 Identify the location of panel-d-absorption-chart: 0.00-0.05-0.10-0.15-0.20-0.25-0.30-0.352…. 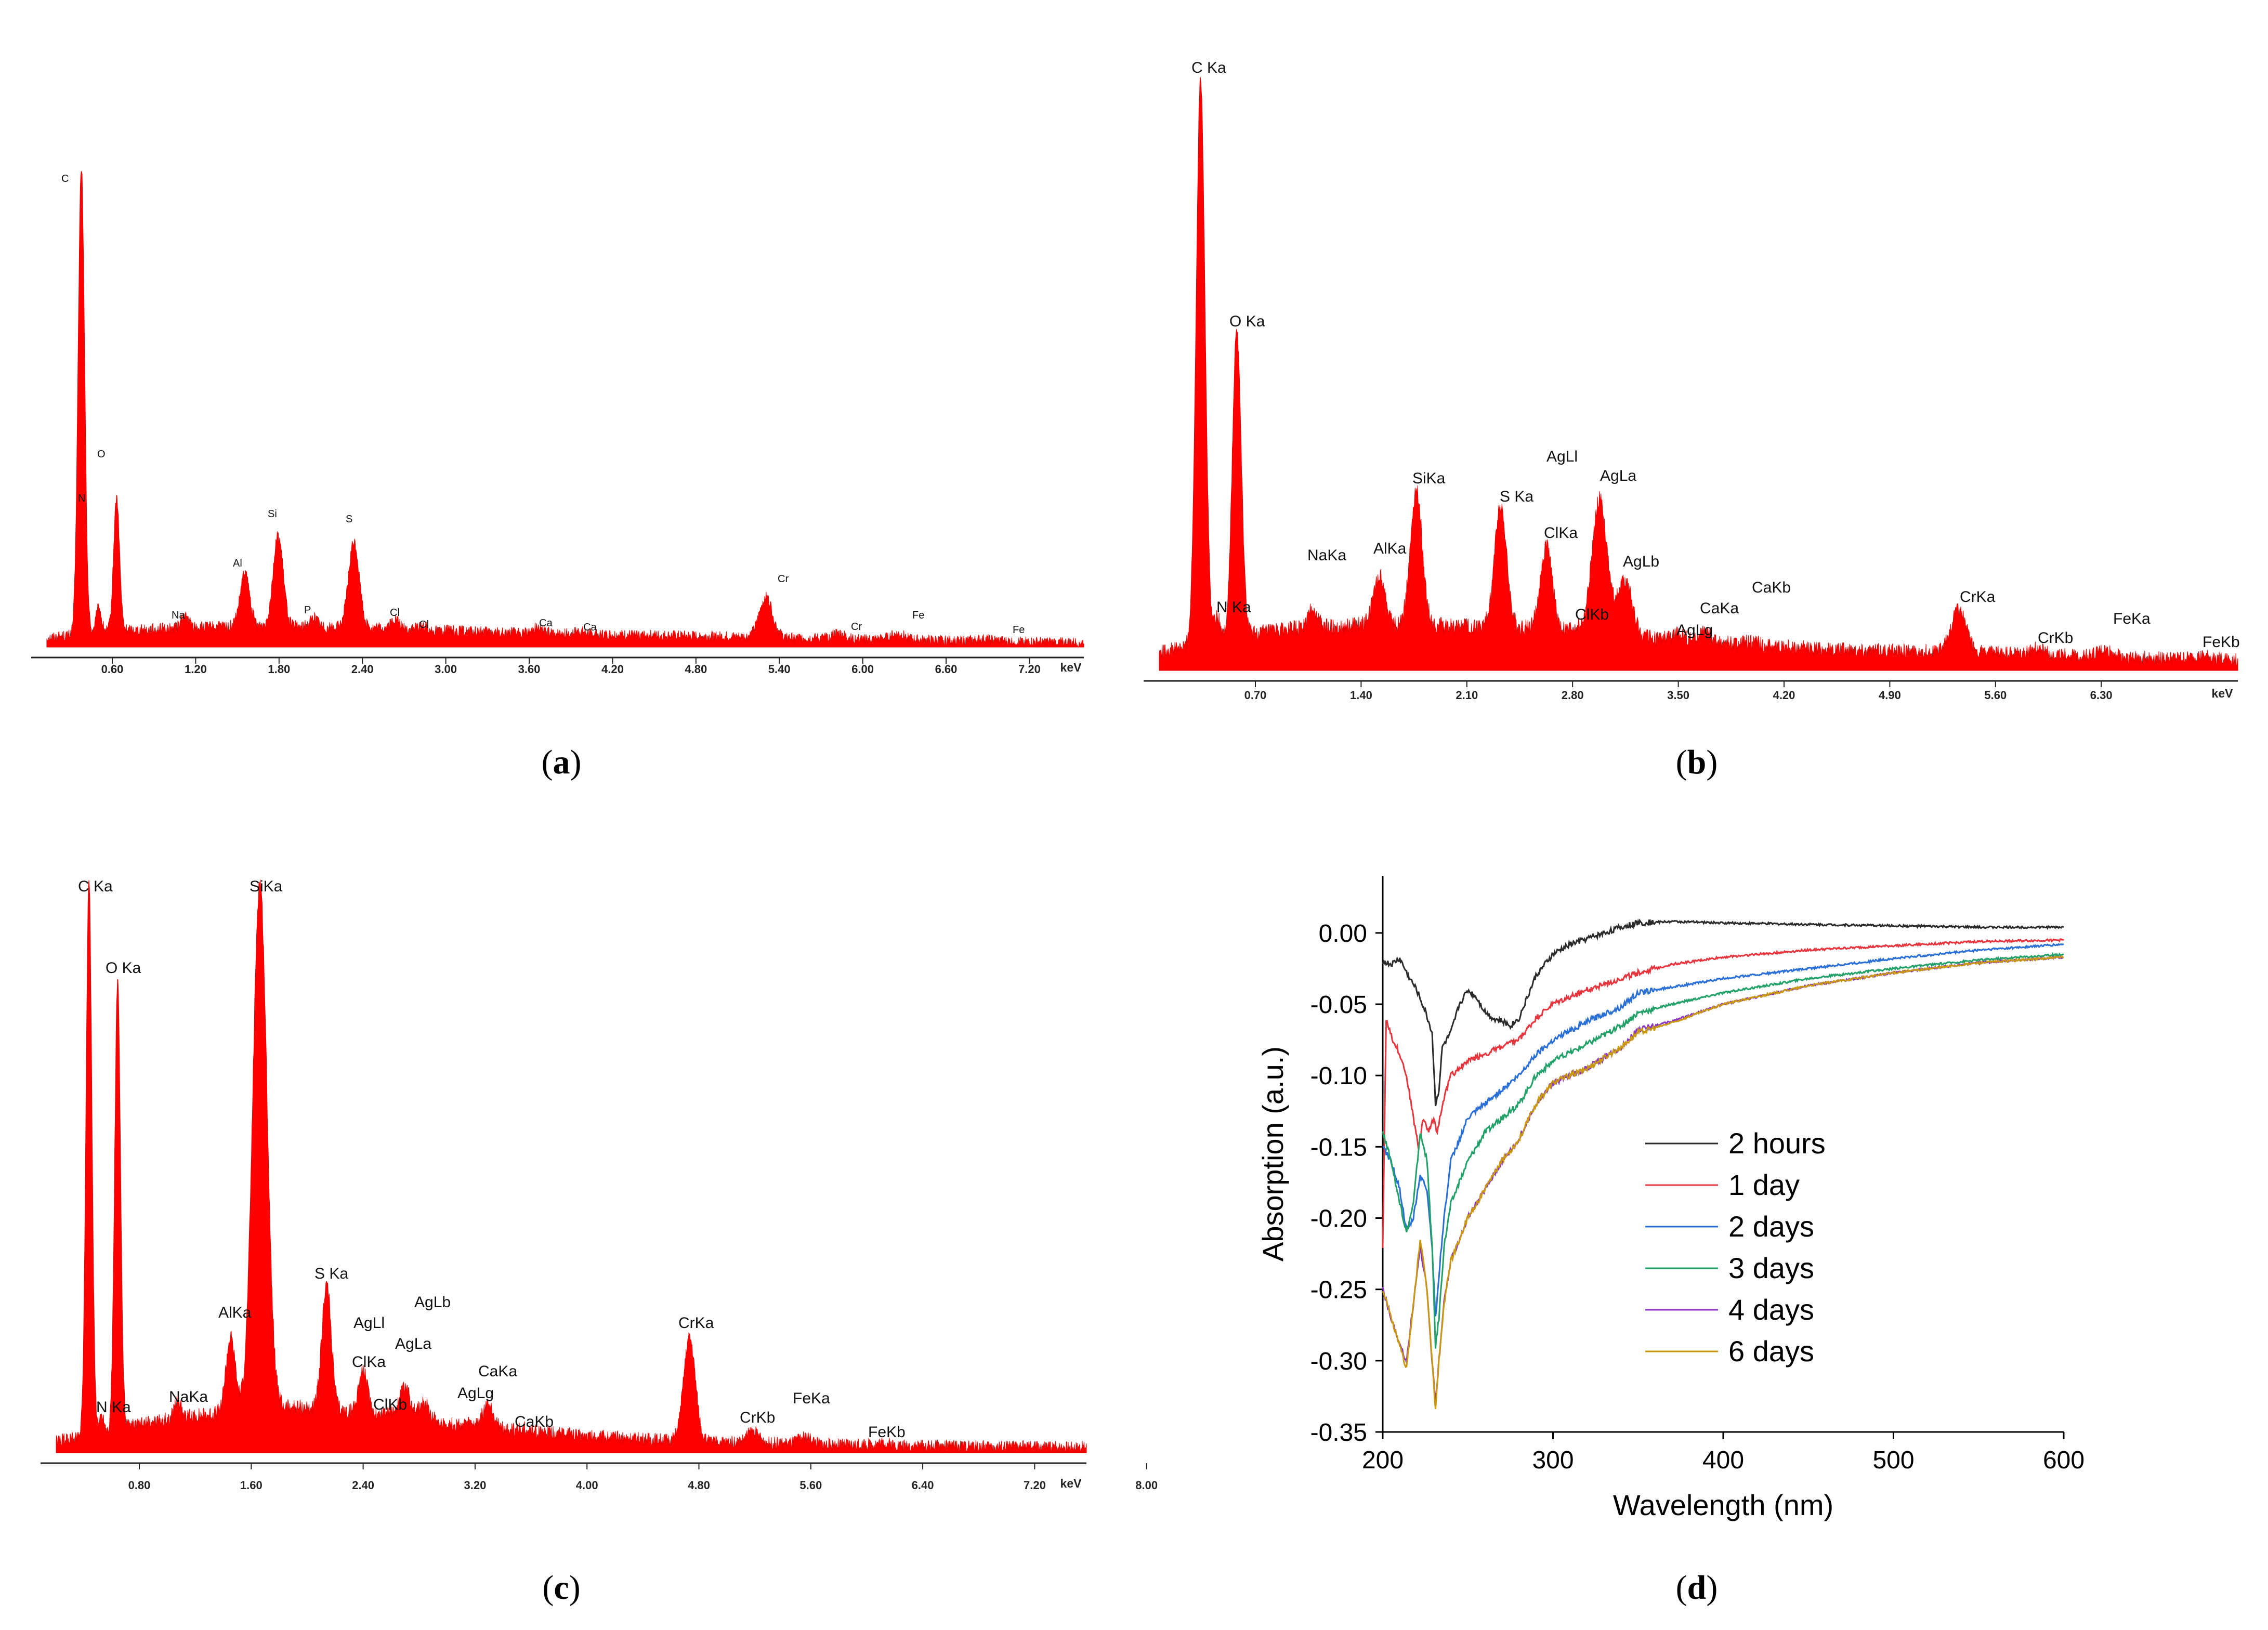
(1670, 1198).